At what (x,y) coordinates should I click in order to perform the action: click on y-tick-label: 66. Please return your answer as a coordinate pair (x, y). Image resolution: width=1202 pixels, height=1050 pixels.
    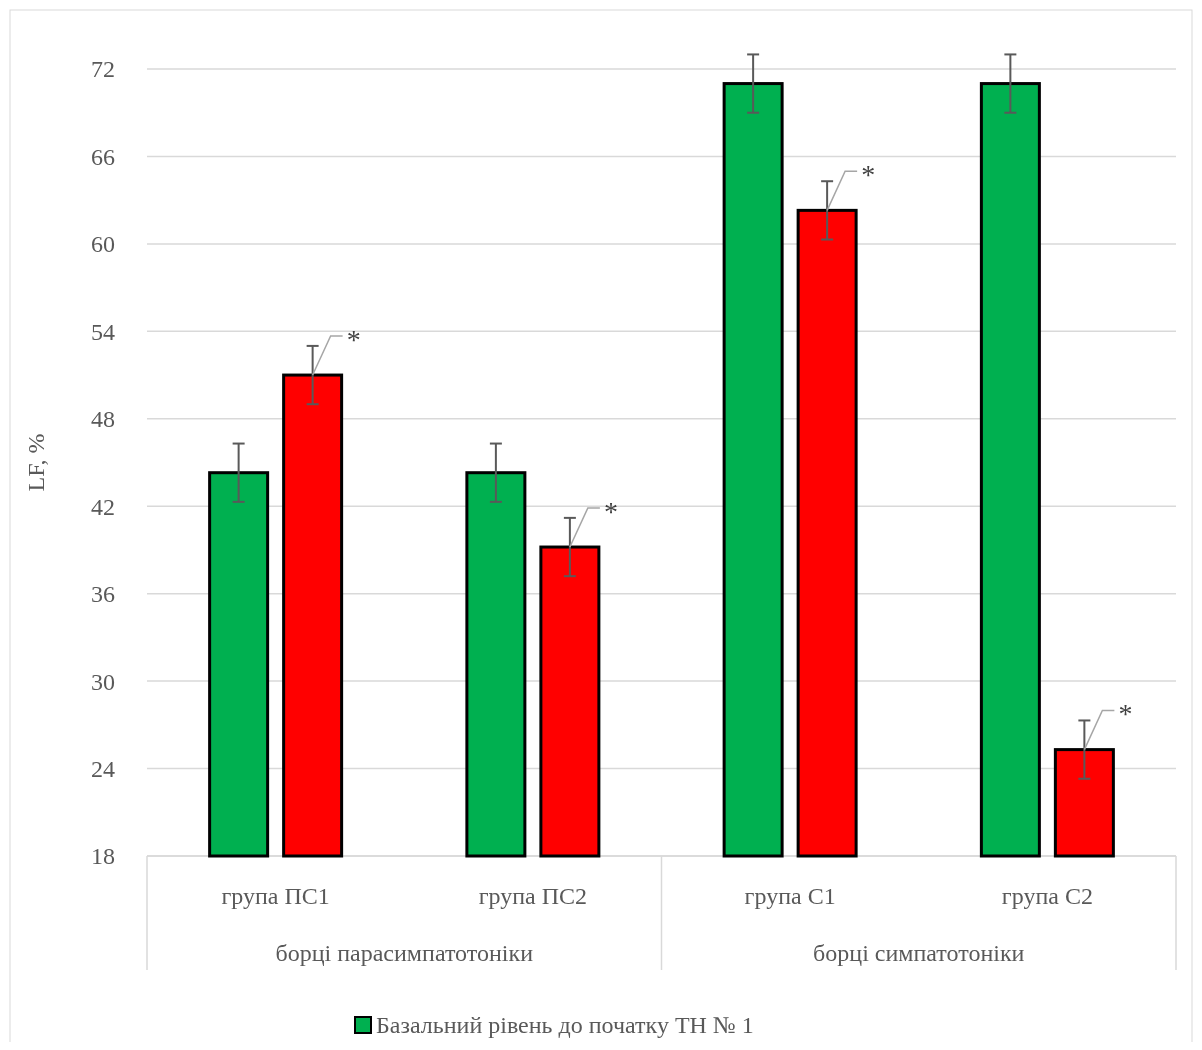
    Looking at the image, I should click on (103, 156).